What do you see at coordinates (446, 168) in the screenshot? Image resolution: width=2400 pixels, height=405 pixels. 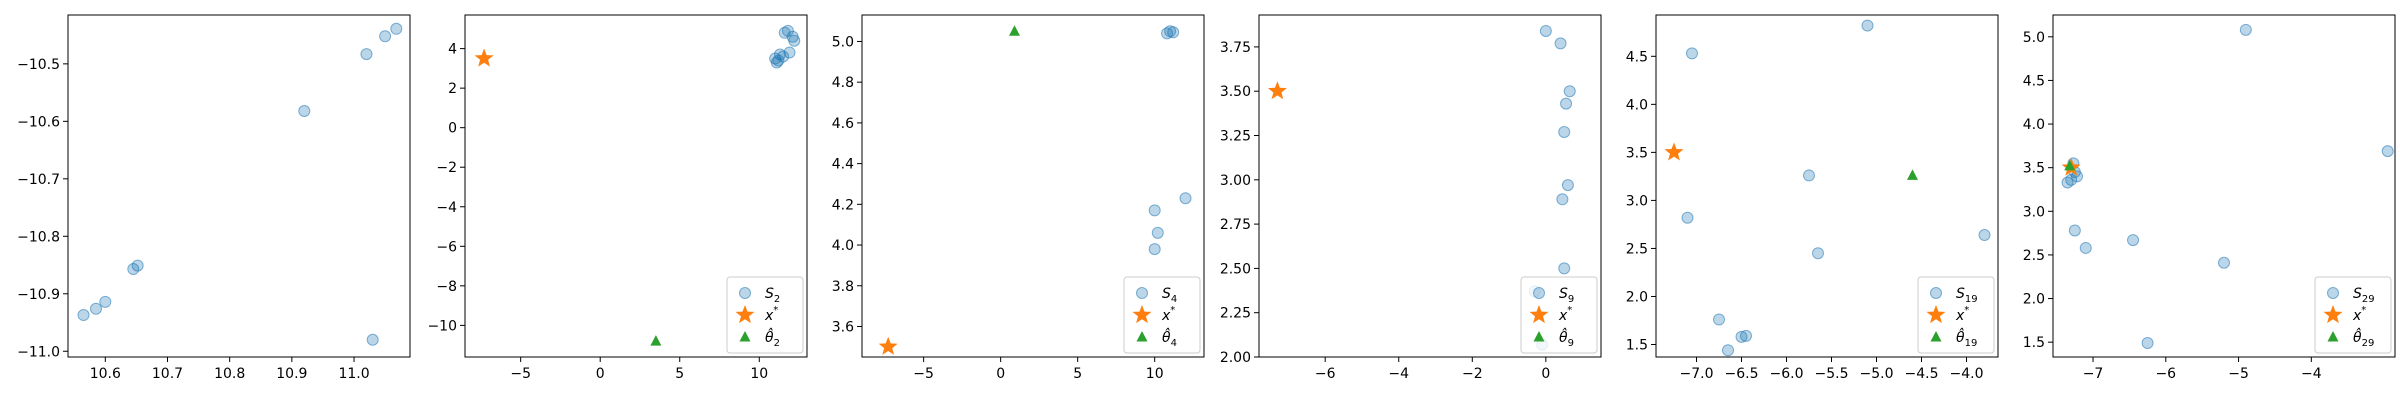 I see `y-tick-label: −2` at bounding box center [446, 168].